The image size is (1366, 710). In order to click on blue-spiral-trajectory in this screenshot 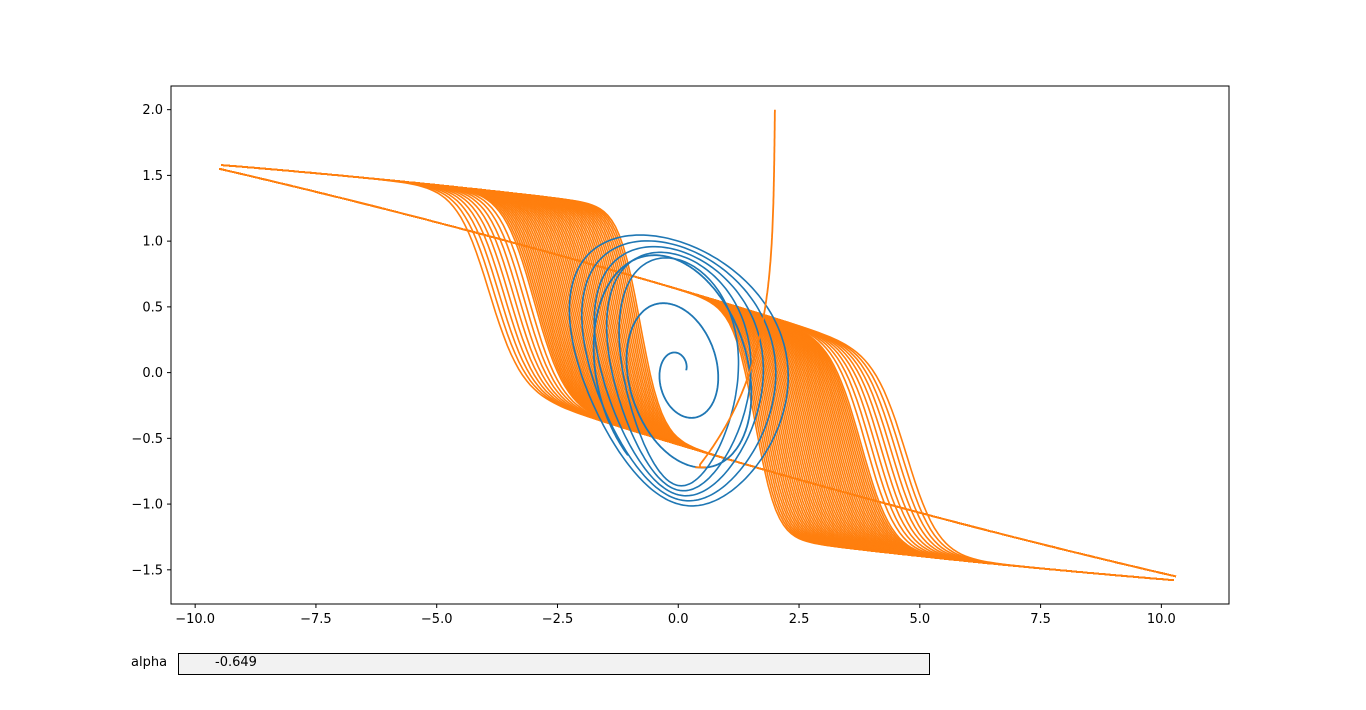, I will do `click(672, 361)`.